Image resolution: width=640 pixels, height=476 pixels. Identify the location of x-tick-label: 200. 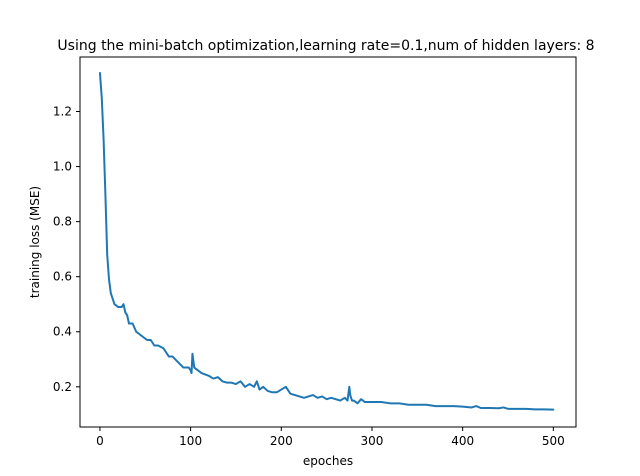
(281, 441).